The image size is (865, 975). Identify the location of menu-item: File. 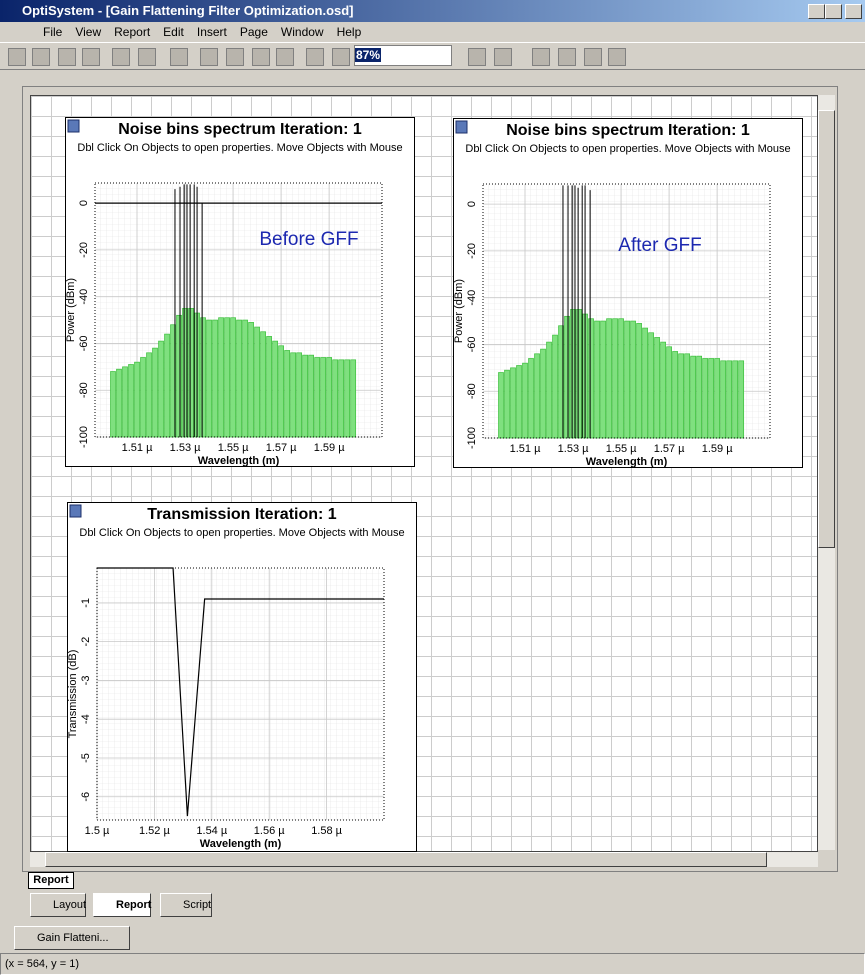
(53, 32).